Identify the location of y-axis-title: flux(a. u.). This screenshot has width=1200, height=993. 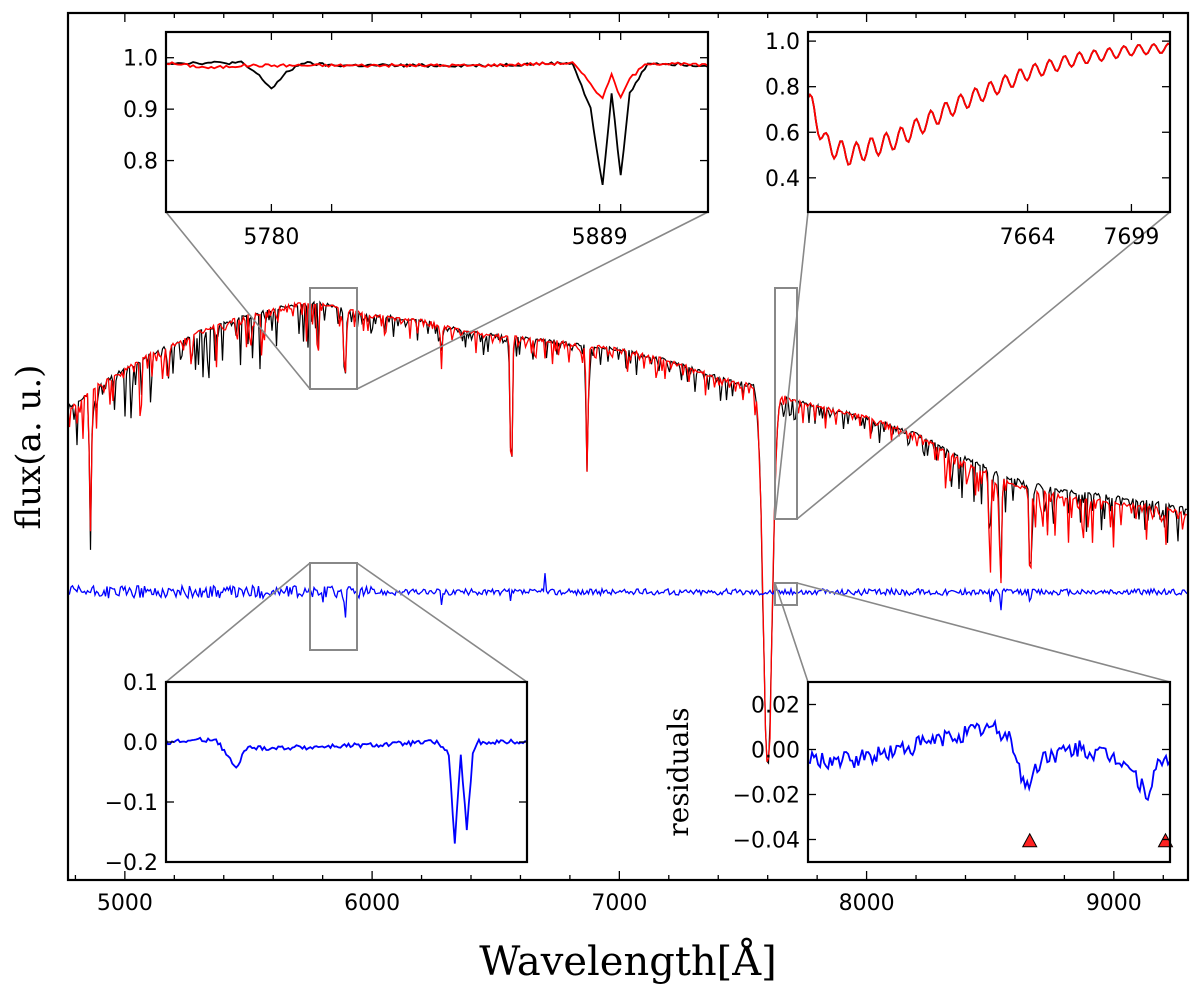
(29, 447).